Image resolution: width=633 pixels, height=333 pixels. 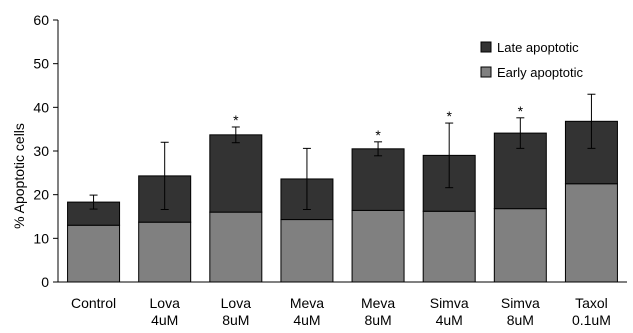 What do you see at coordinates (540, 72) in the screenshot?
I see `legend-label: Early apoptotic` at bounding box center [540, 72].